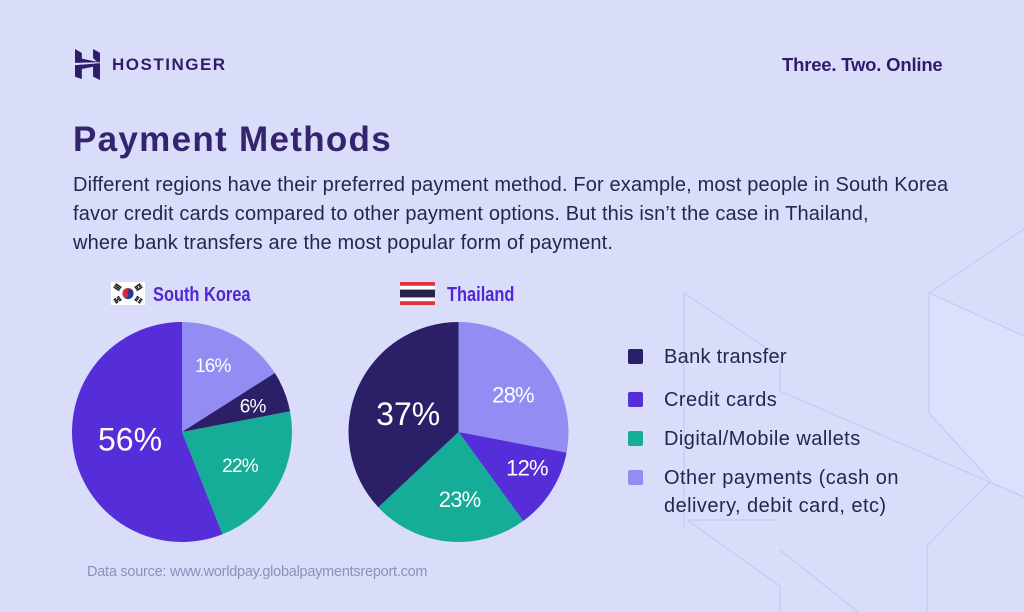  What do you see at coordinates (527, 468) in the screenshot?
I see `svg-text: 12%` at bounding box center [527, 468].